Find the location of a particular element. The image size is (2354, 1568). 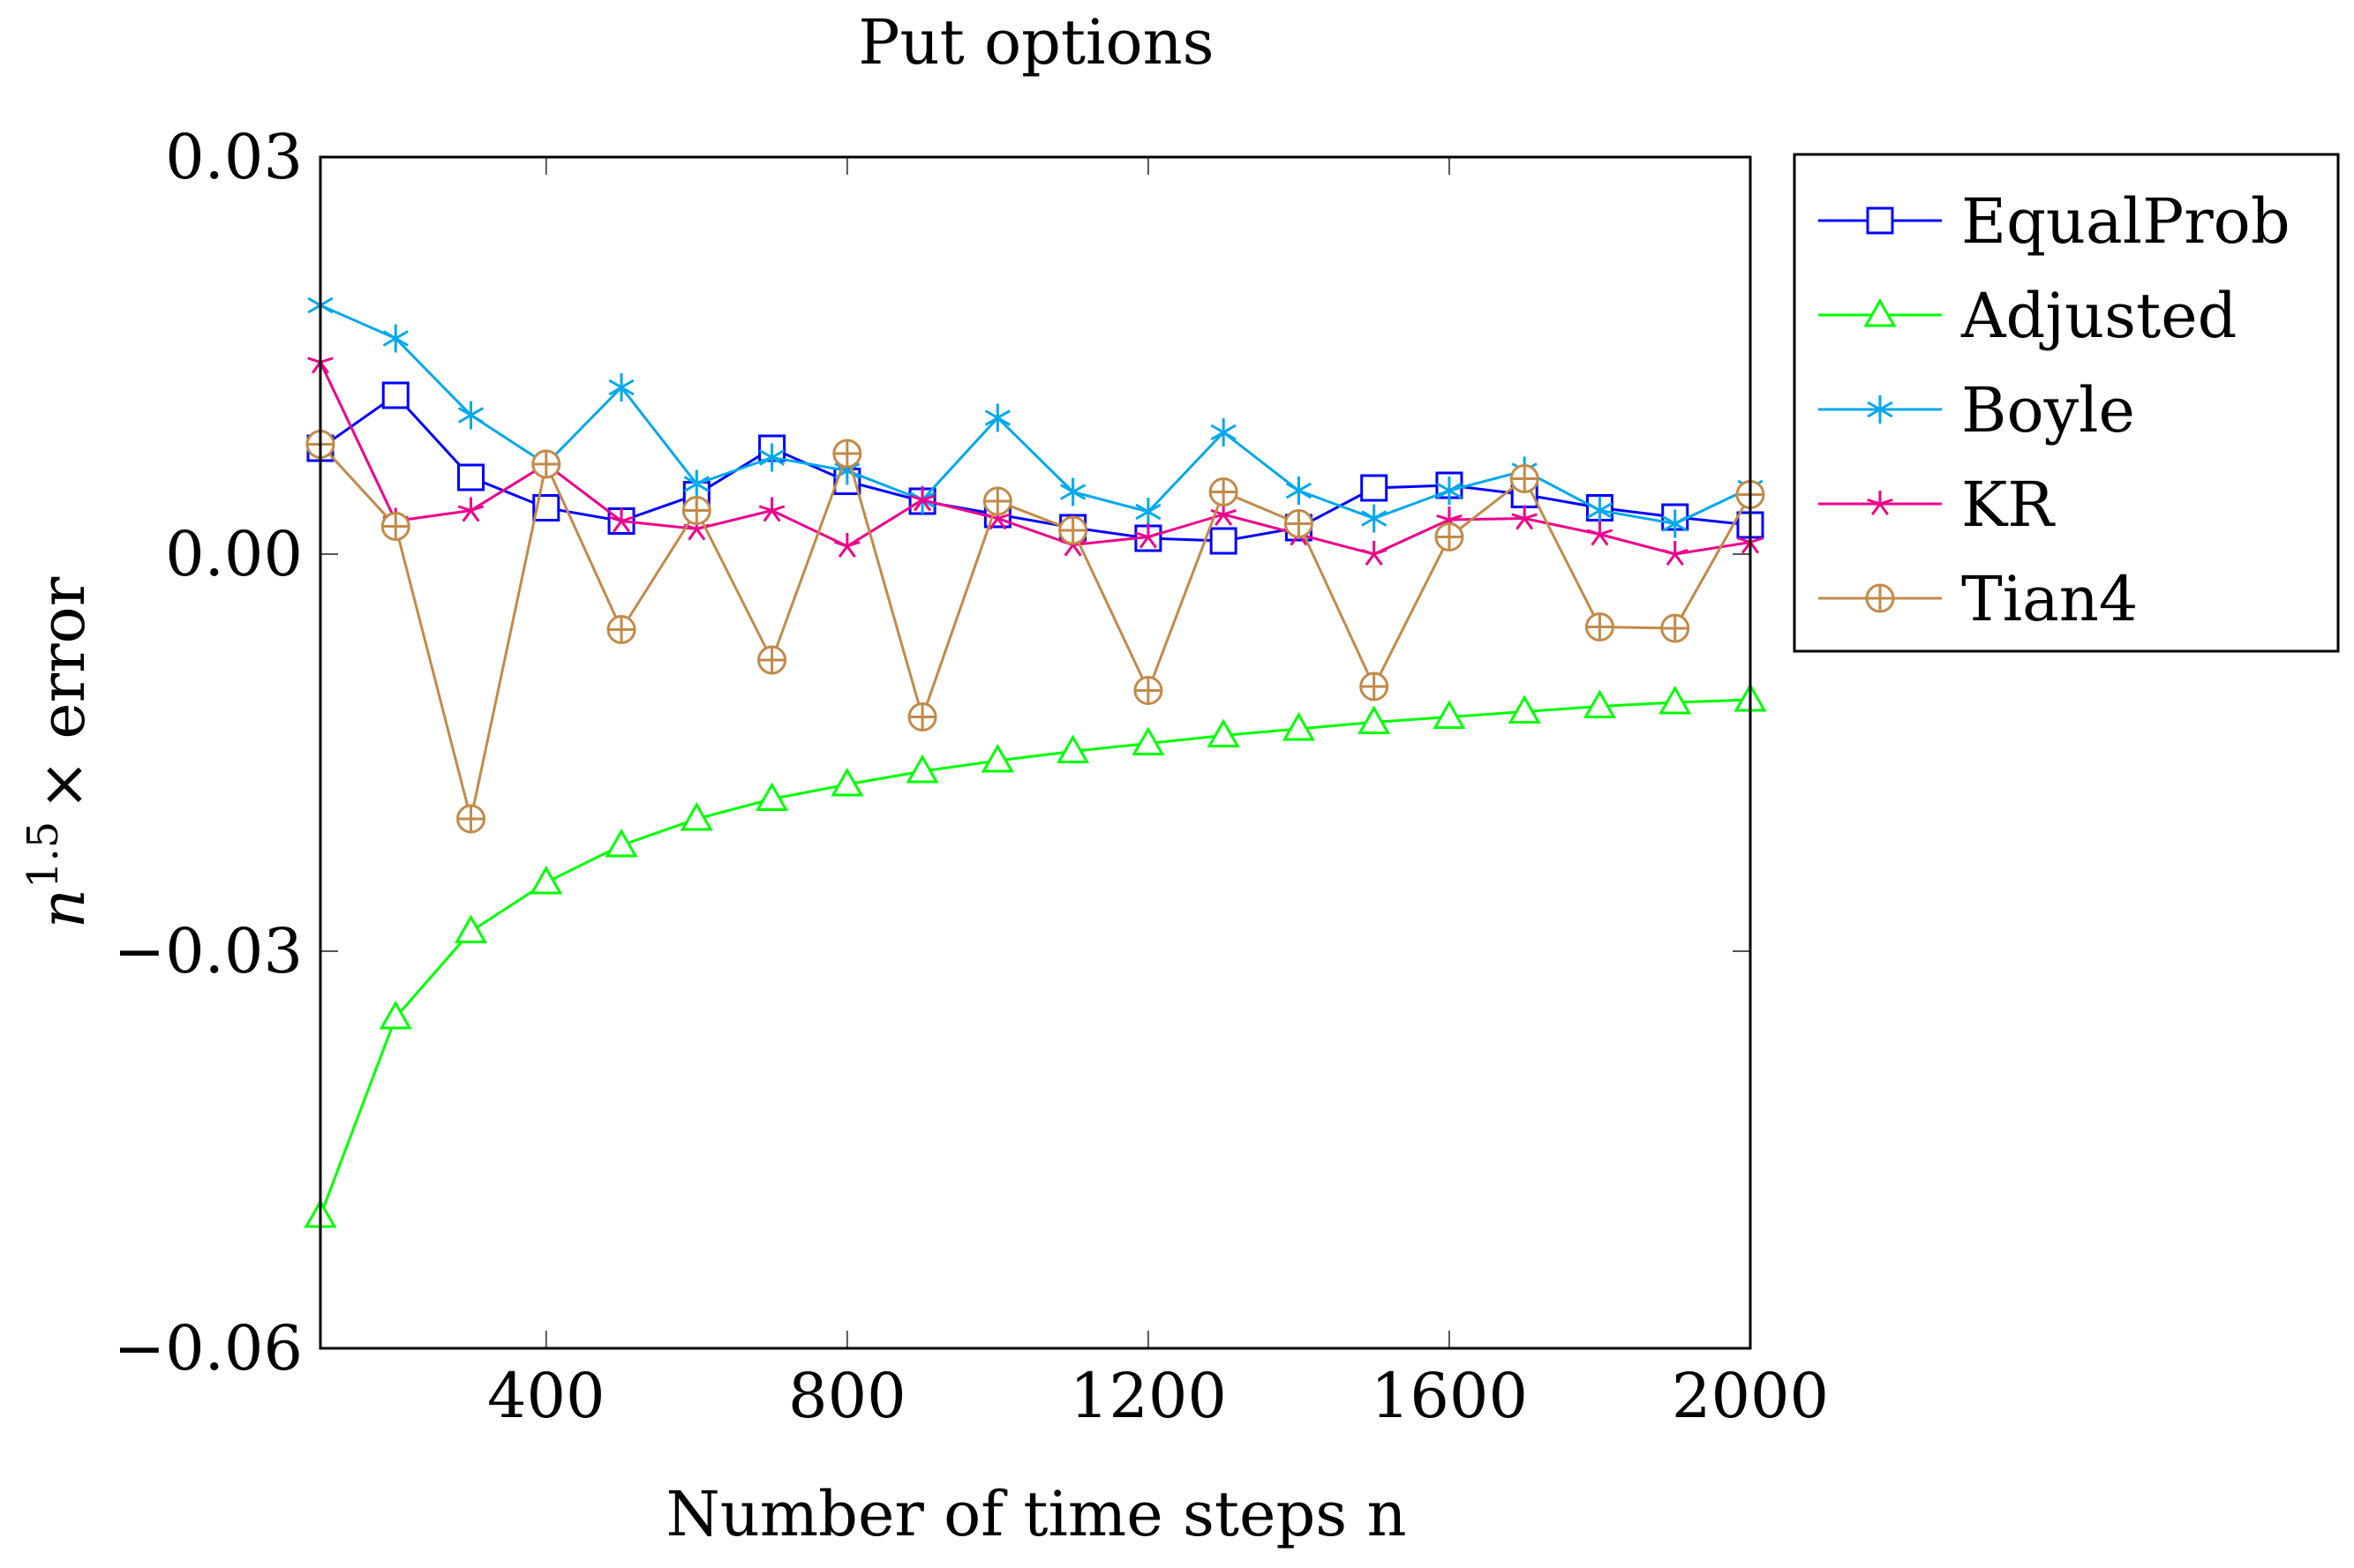

y-axis-label-base: n is located at coordinates (63, 908).